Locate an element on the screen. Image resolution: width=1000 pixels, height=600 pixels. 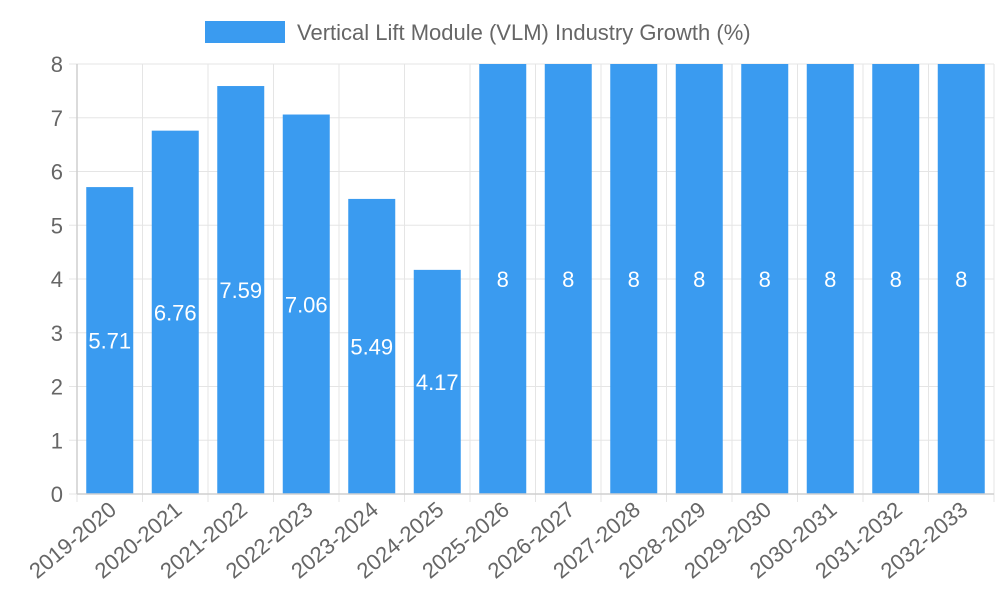
y-axis-ticks: 0 1 2 3 4 5 6 7 8 is located at coordinates (57, 279).